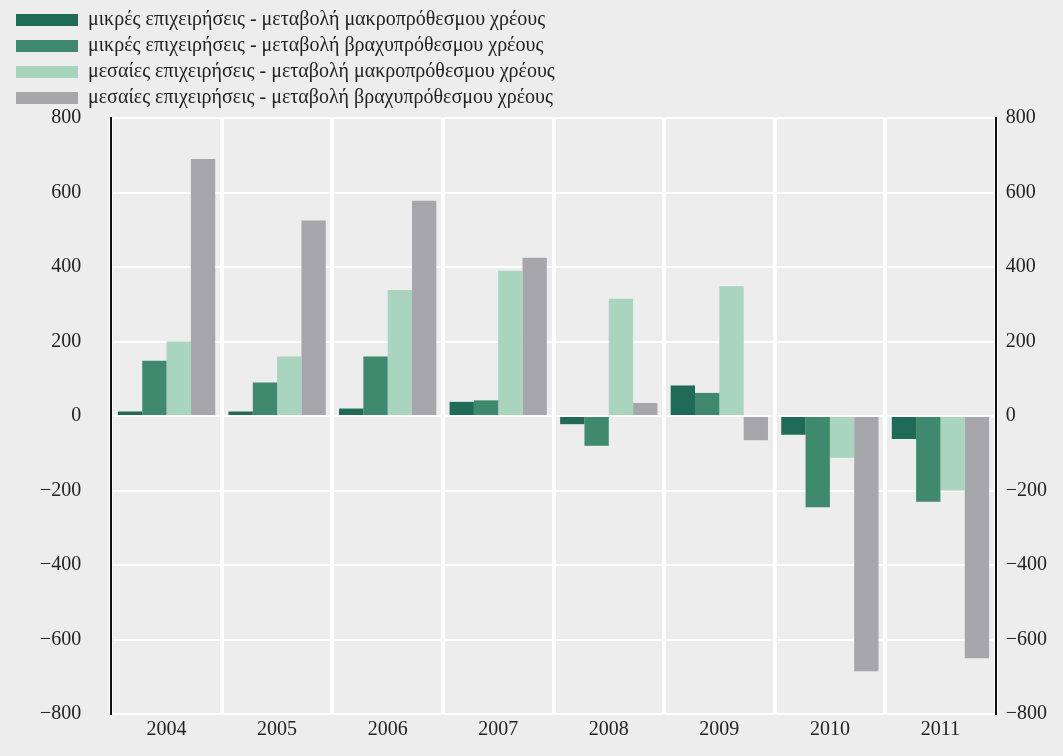  I want to click on y-tick-label: 800, so click(66, 116).